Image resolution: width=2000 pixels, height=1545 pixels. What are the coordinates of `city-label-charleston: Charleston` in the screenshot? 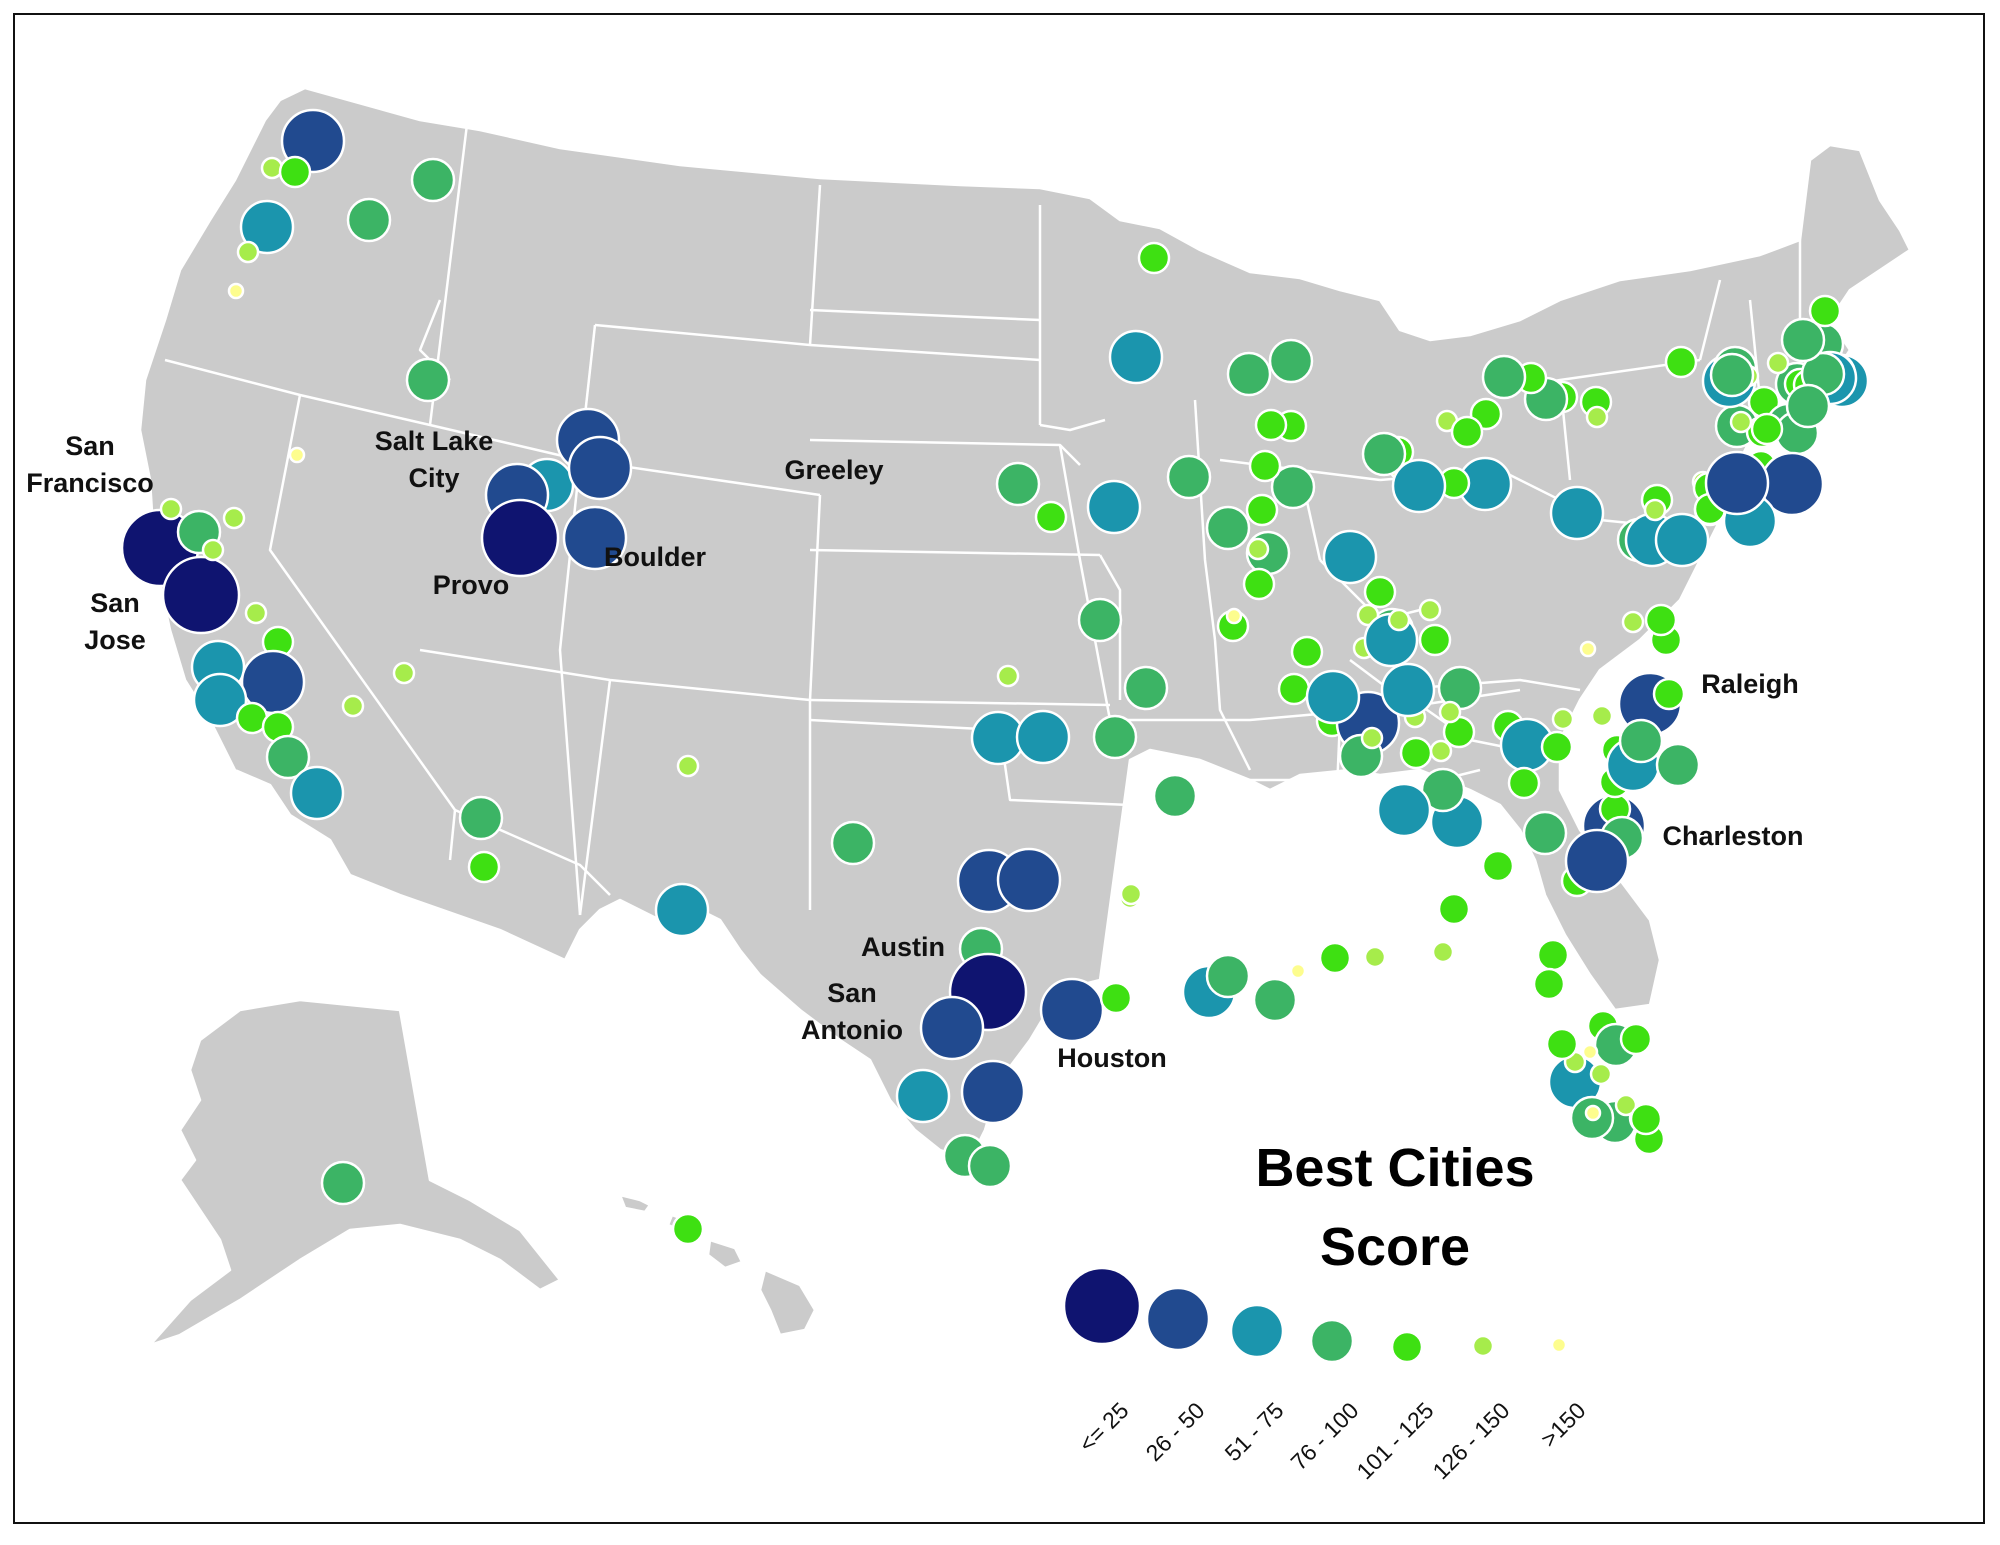 It's located at (1732, 836).